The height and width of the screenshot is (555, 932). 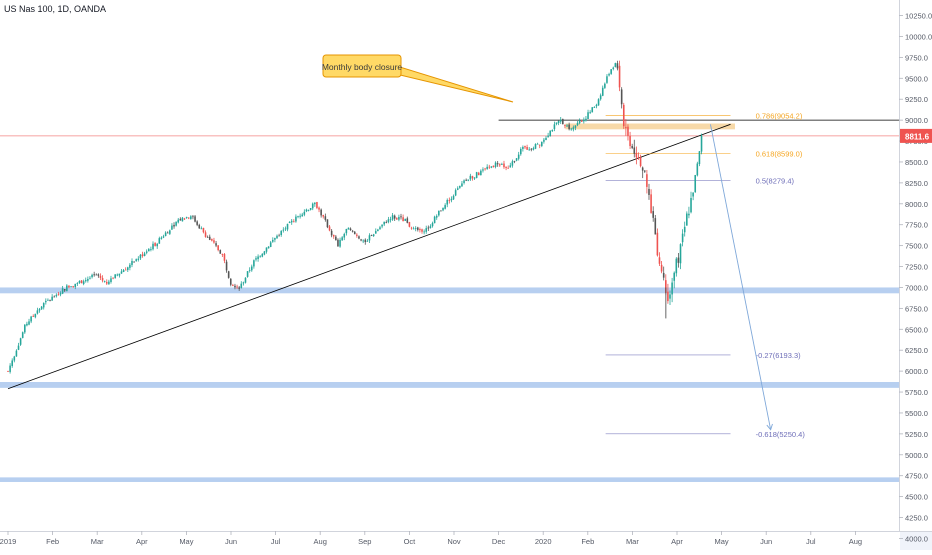 I want to click on axis-corner, so click(x=916, y=541).